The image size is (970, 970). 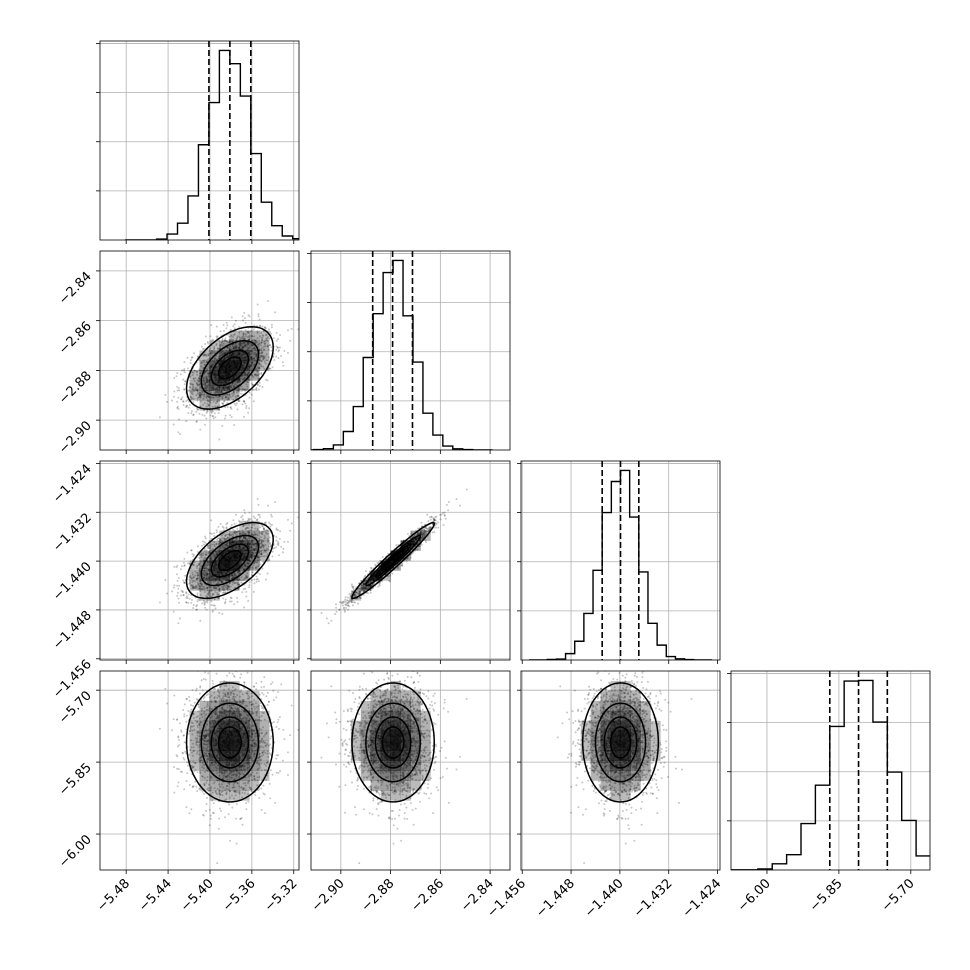 I want to click on contour, so click(x=229, y=367).